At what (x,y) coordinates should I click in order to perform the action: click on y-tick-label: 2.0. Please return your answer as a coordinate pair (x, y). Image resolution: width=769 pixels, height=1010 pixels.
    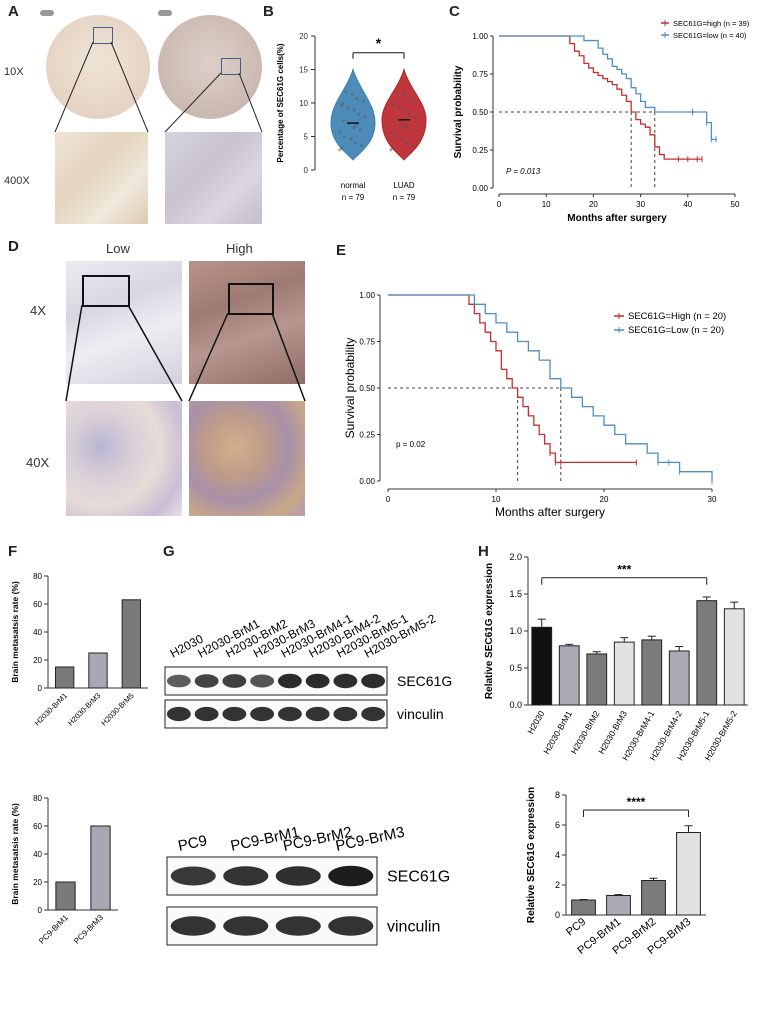
    Looking at the image, I should click on (515, 557).